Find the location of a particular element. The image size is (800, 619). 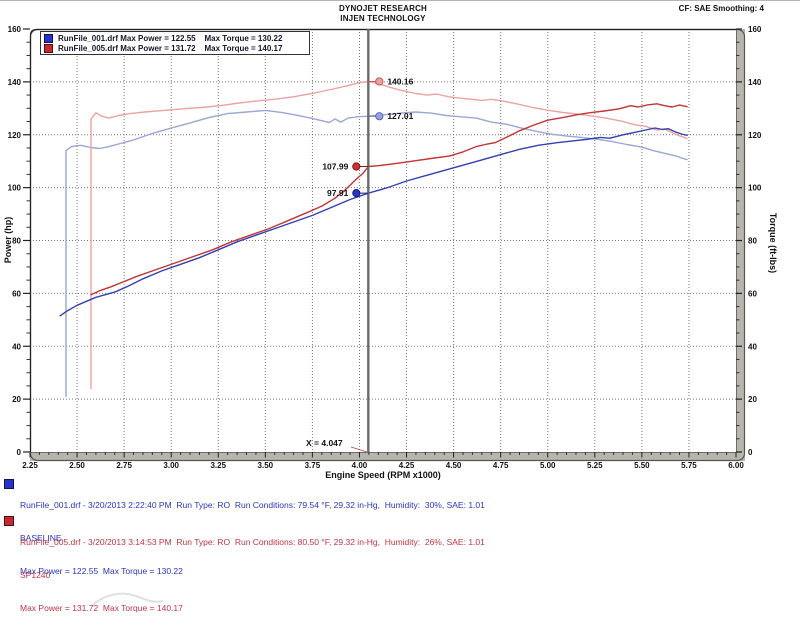

y-tick-label-right: 0 is located at coordinates (750, 452).